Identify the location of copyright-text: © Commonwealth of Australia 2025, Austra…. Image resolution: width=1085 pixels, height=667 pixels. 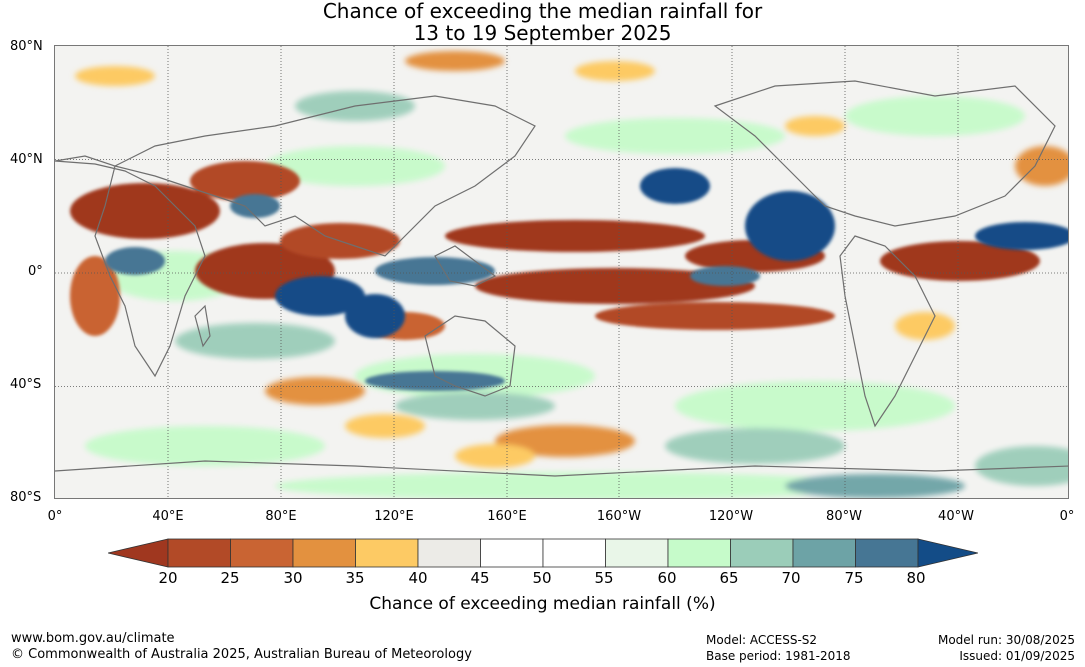
(241, 654).